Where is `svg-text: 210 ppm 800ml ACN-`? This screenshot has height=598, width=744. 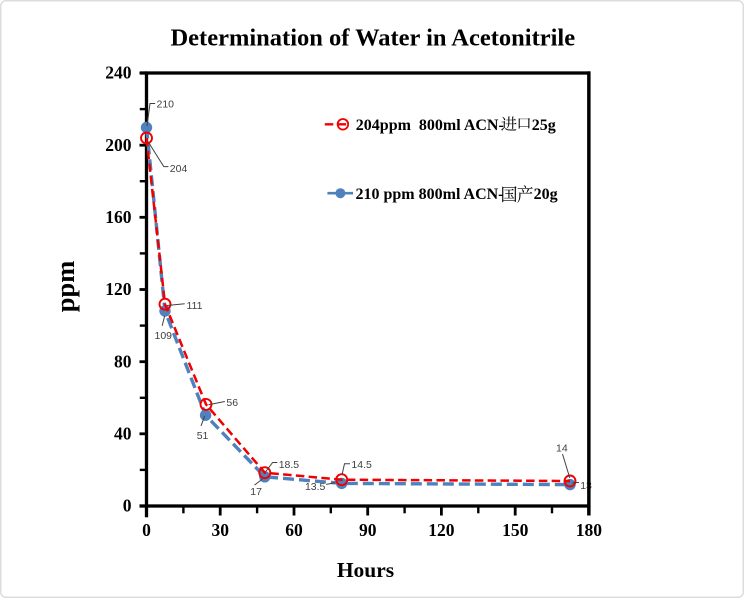
svg-text: 210 ppm 800ml ACN- is located at coordinates (430, 194).